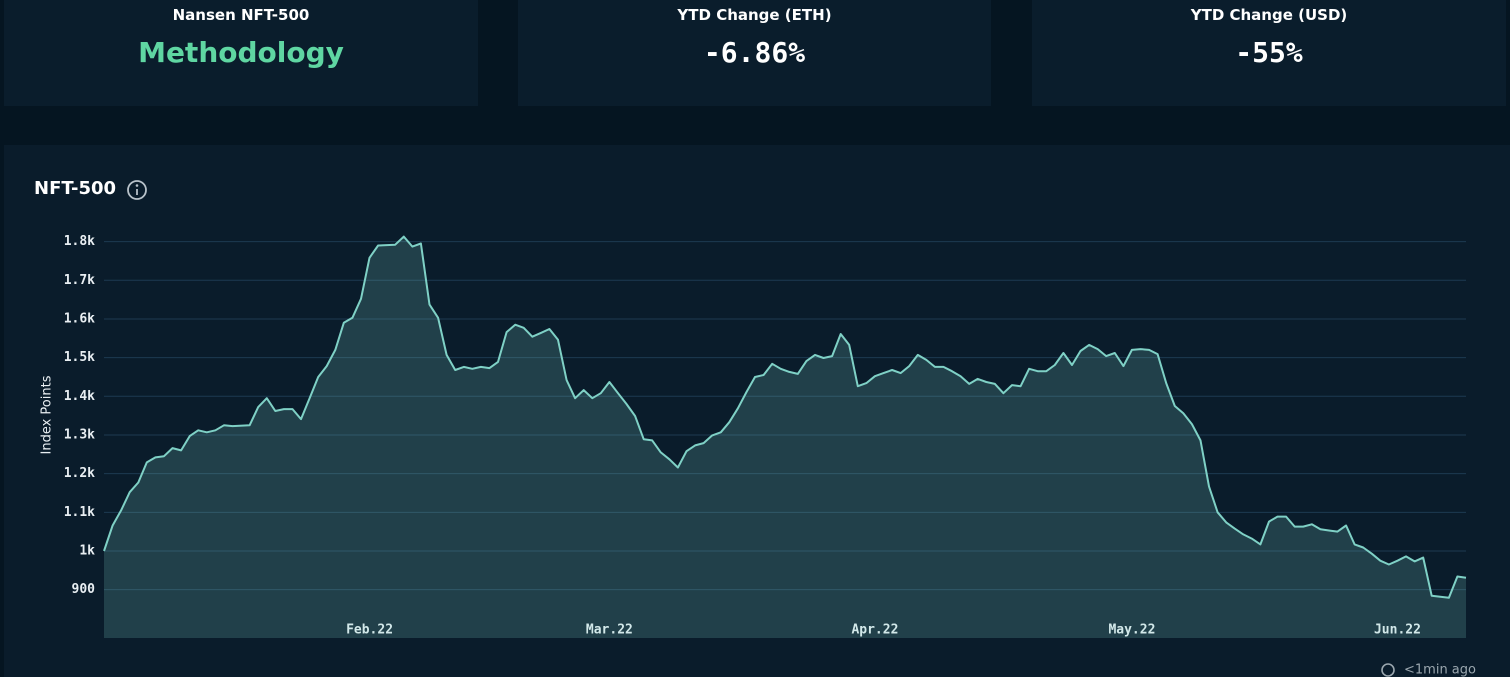 This screenshot has width=1510, height=677. Describe the element at coordinates (241, 15) in the screenshot. I see `card-title: Nansen NFT-500` at that location.